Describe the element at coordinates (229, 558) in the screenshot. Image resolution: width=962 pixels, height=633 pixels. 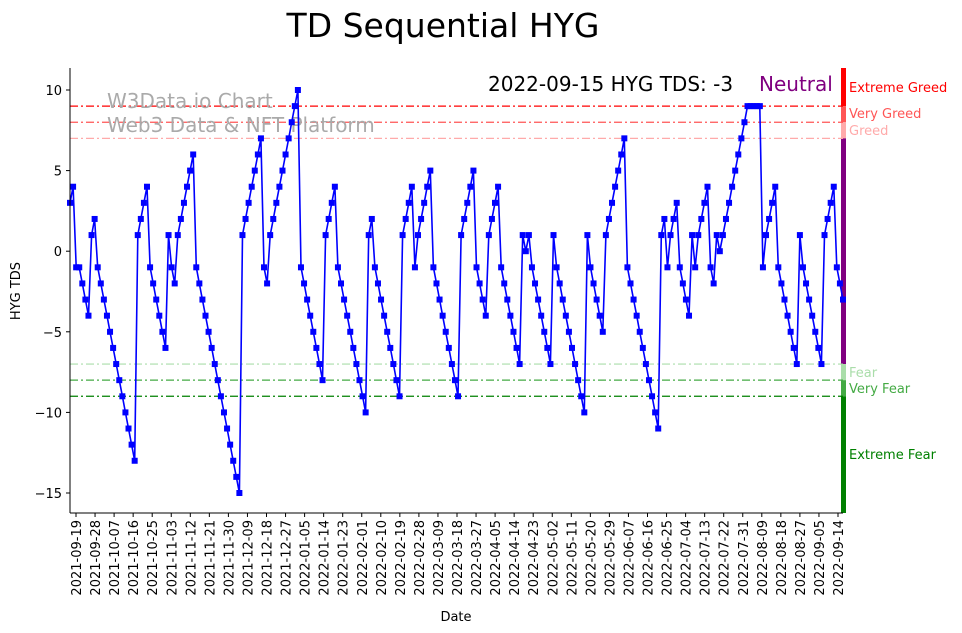
I see `x-tick-label: 2021-11-30` at that location.